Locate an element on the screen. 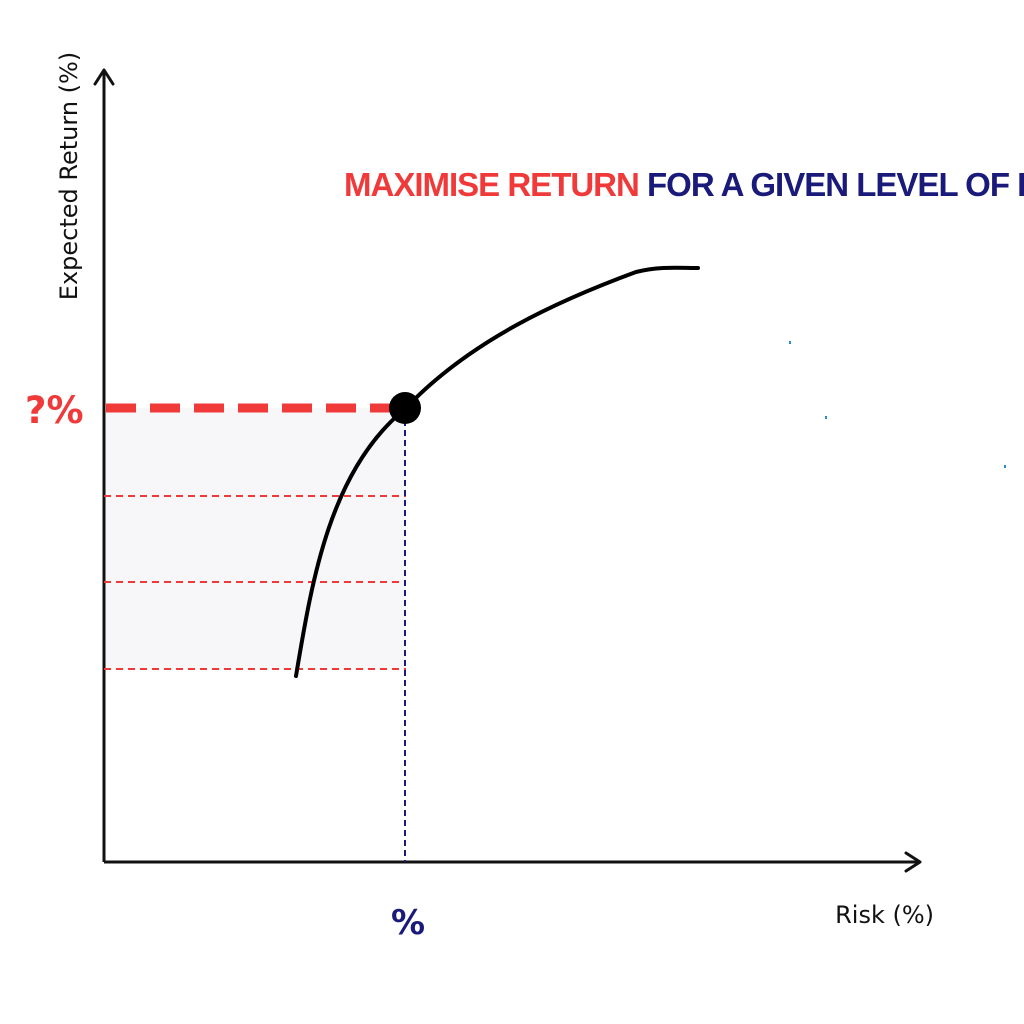 The width and height of the screenshot is (1024, 1024). return-marker-label: ?% is located at coordinates (54, 410).